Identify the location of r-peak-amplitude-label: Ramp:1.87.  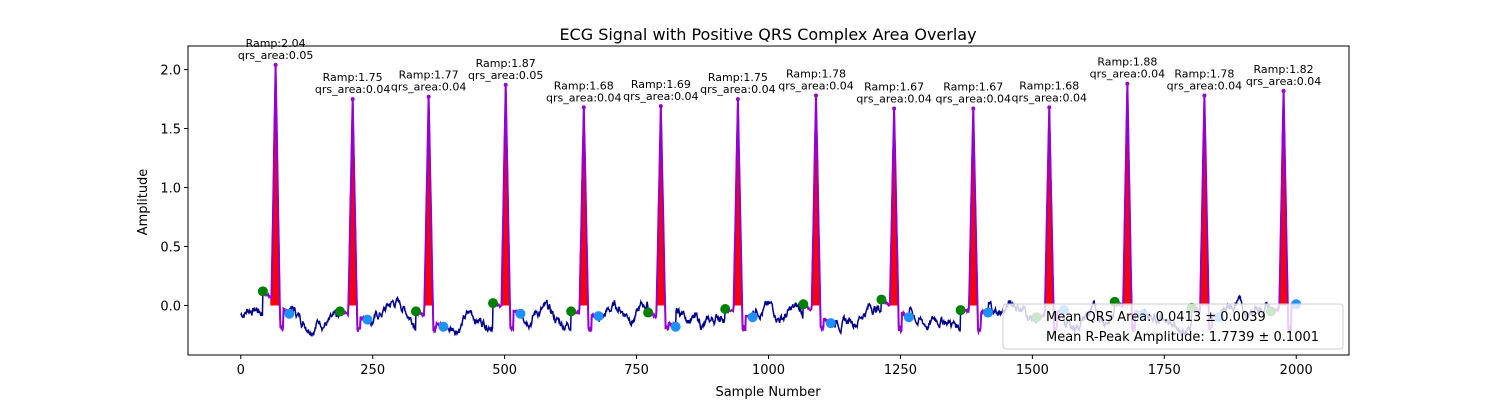
(506, 63).